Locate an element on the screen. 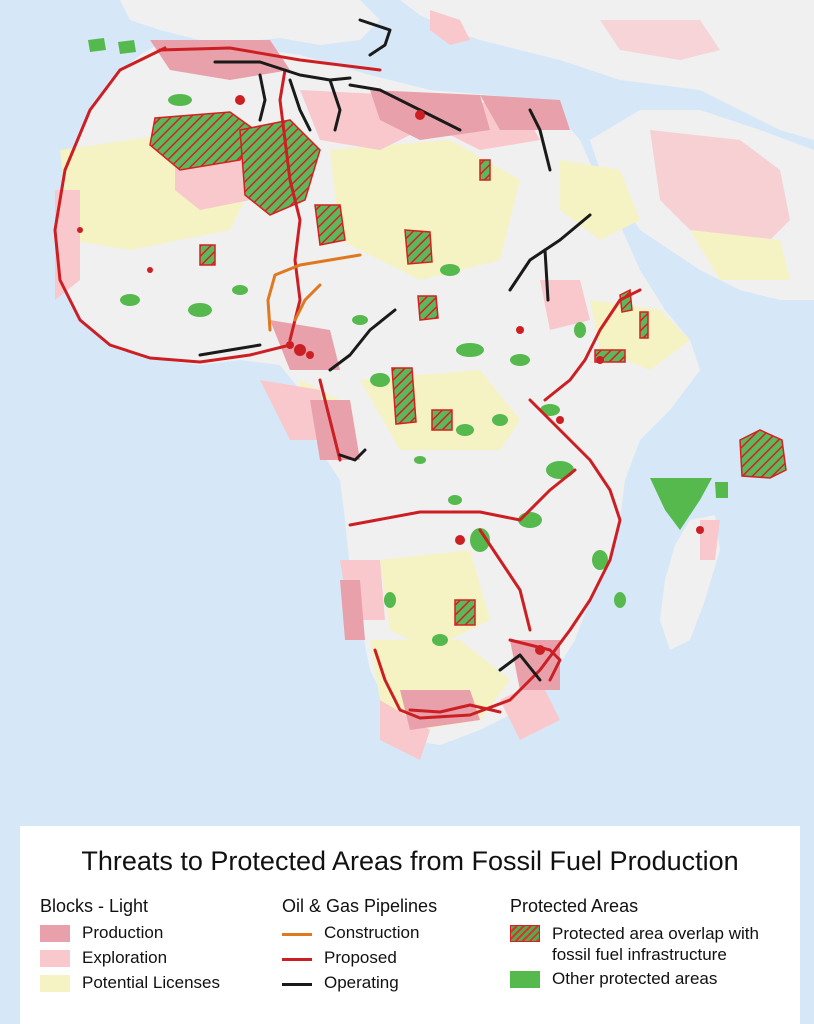 The height and width of the screenshot is (1024, 814). potential-licenses-swatch is located at coordinates (55, 983).